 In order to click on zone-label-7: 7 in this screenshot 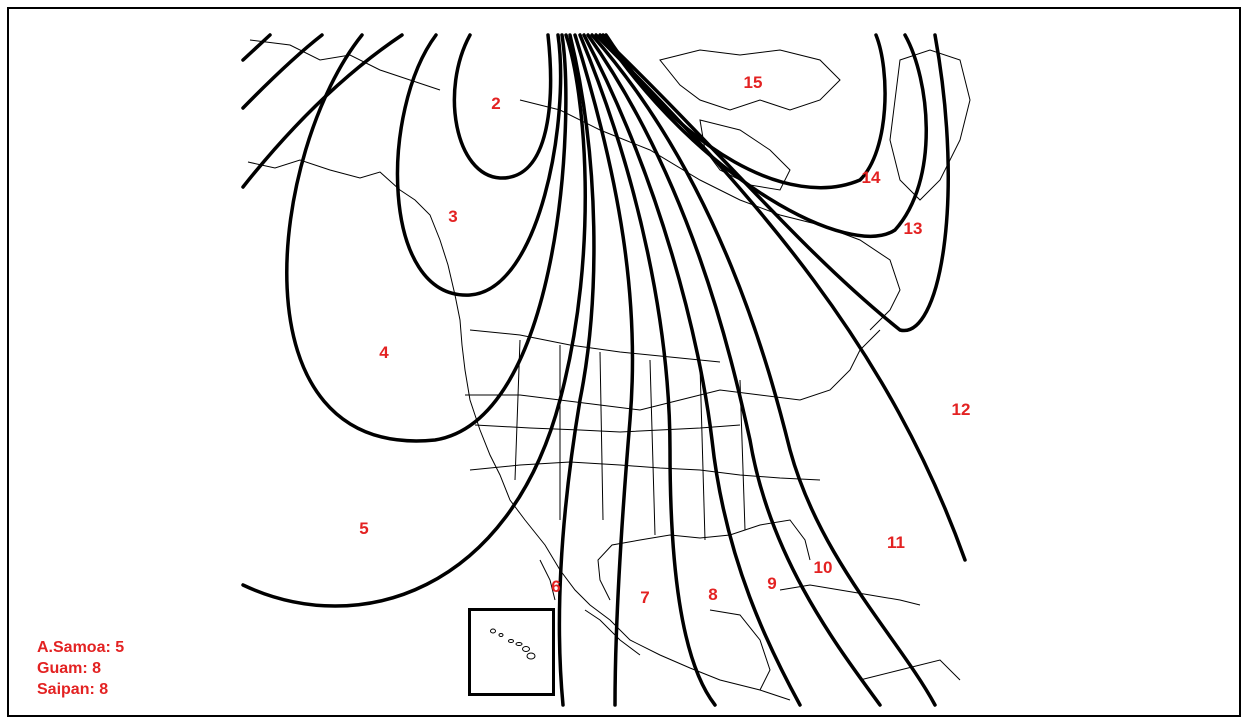, I will do `click(645, 597)`.